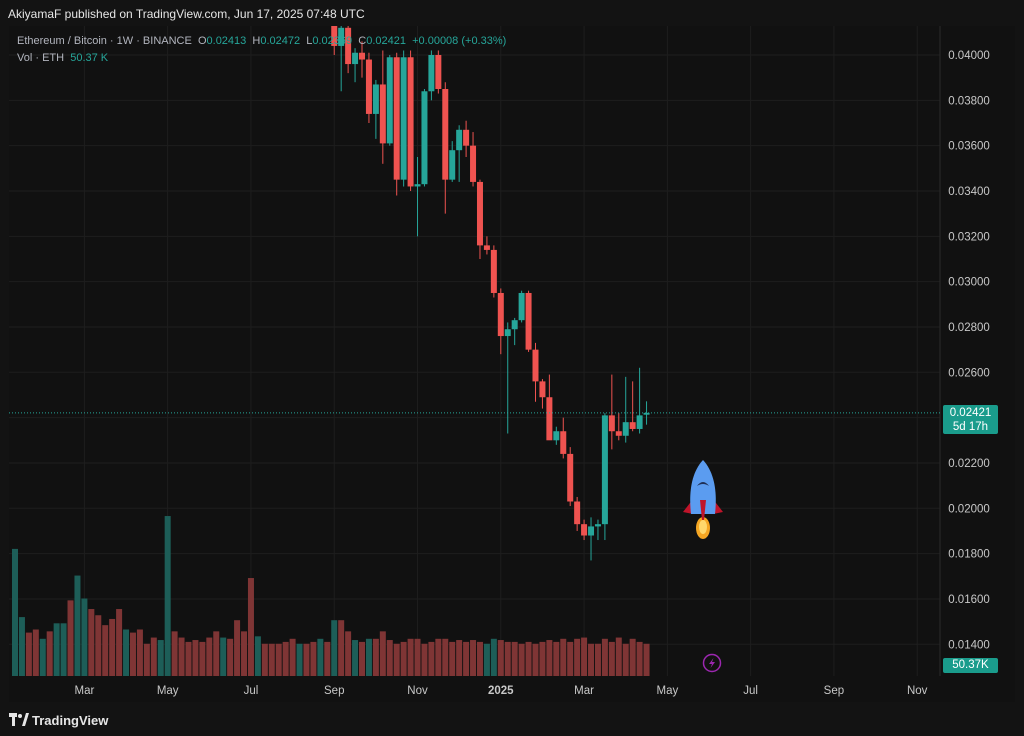 The height and width of the screenshot is (736, 1024). Describe the element at coordinates (261, 58) in the screenshot. I see `legend-row-volume: Vol · ETH 50.37 K` at that location.